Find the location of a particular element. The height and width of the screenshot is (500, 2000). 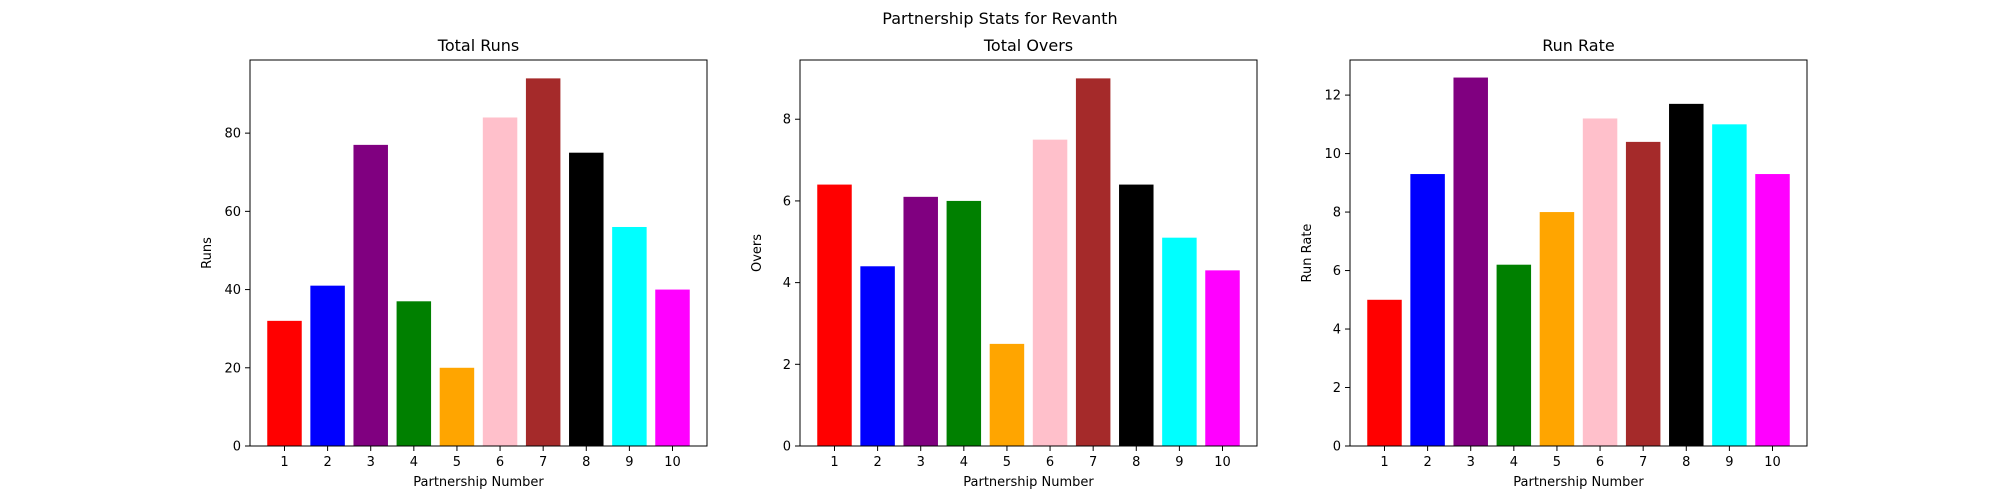

runs-ytick-label-20: 20 is located at coordinates (232, 368).